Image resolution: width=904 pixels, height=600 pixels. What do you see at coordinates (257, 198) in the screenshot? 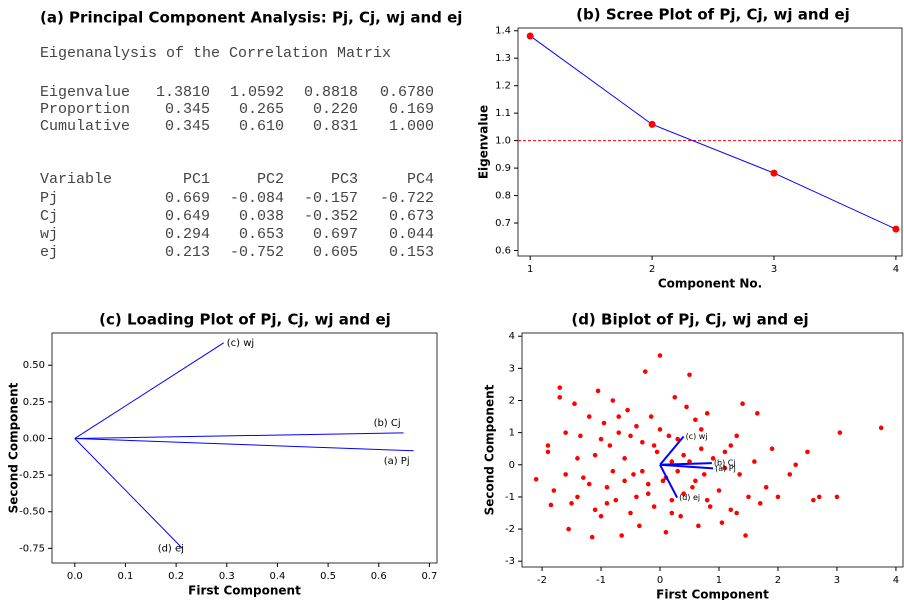
I see `table-cell: -0.084` at bounding box center [257, 198].